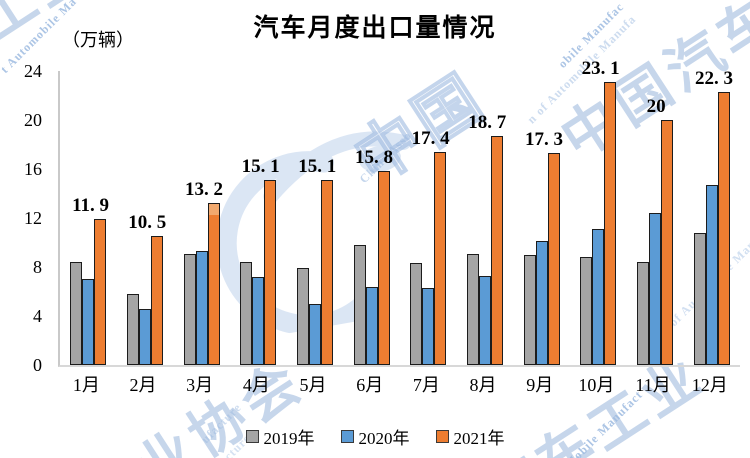 The image size is (750, 458). Describe the element at coordinates (723, 228) in the screenshot. I see `bar-2021年-12月` at that location.